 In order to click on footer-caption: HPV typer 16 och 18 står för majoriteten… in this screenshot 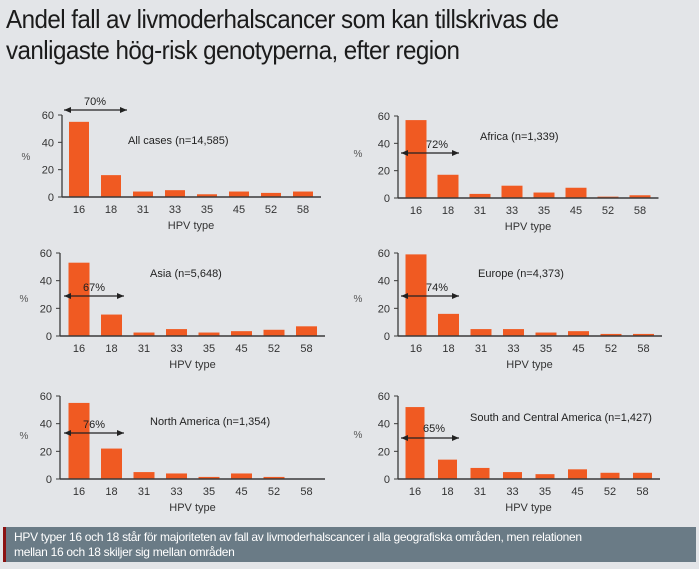, I will do `click(349, 544)`.